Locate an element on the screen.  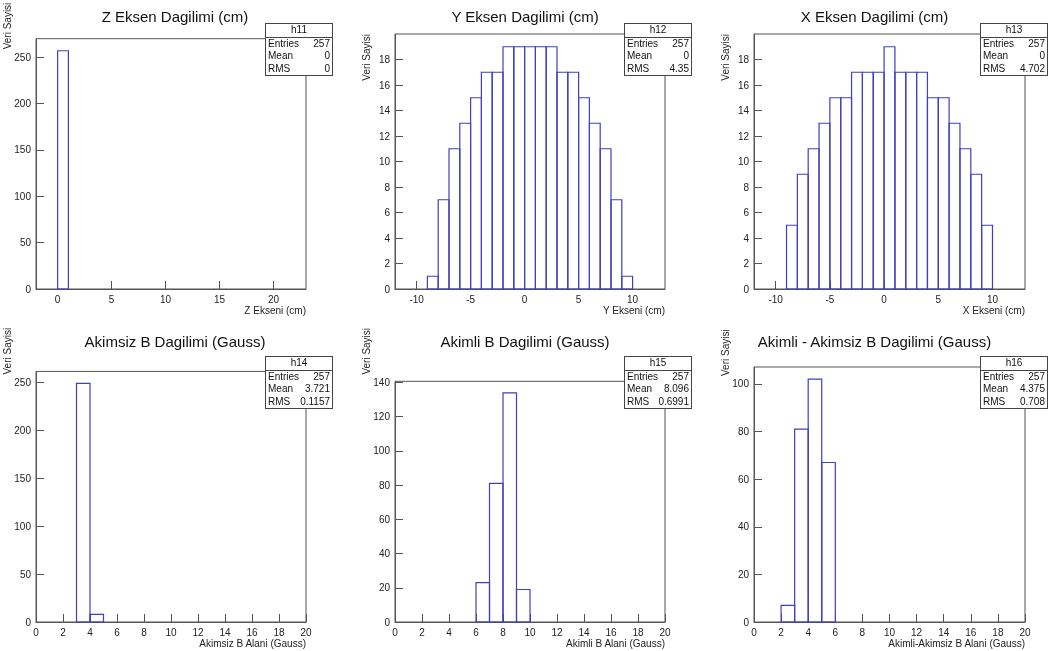
x-axis-title: Y Ekseni (cm) is located at coordinates (633, 310).